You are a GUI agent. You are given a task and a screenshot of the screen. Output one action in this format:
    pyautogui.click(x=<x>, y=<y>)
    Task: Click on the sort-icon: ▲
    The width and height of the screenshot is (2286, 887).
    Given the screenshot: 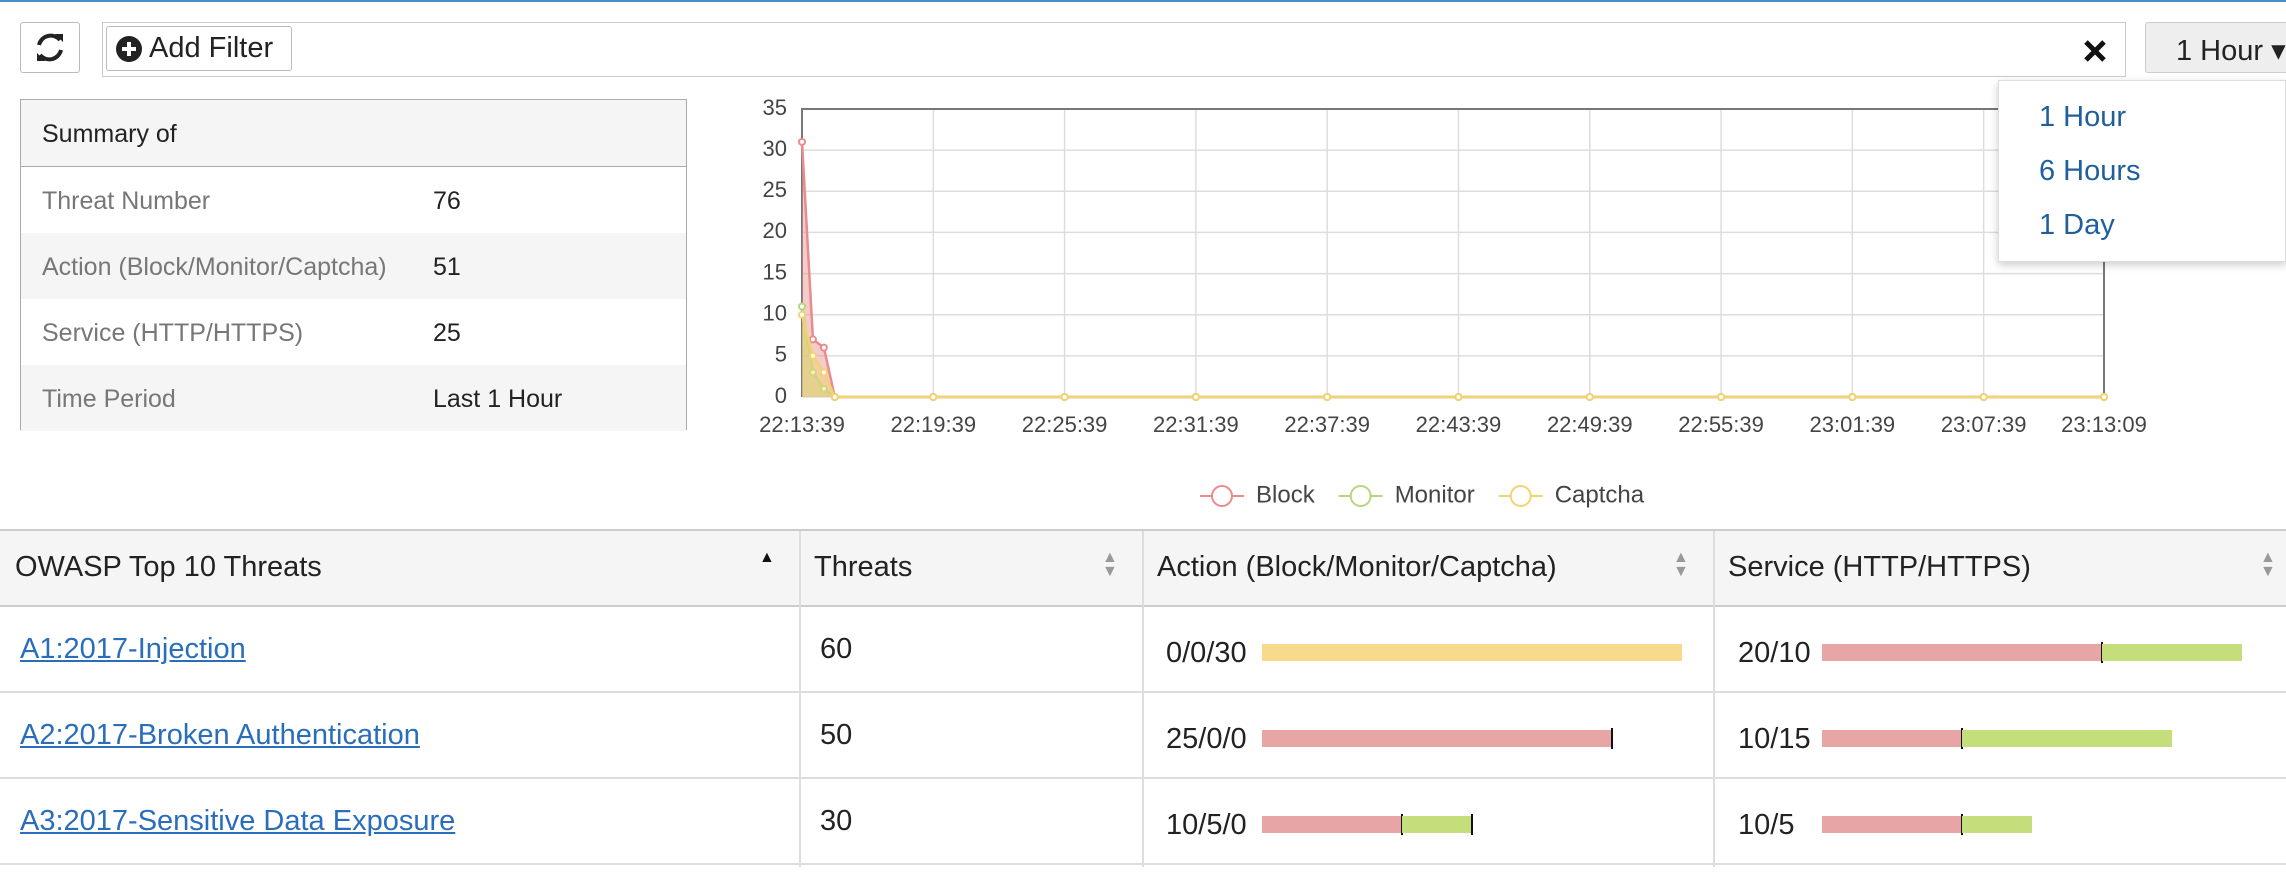 What is the action you would take?
    pyautogui.click(x=767, y=557)
    